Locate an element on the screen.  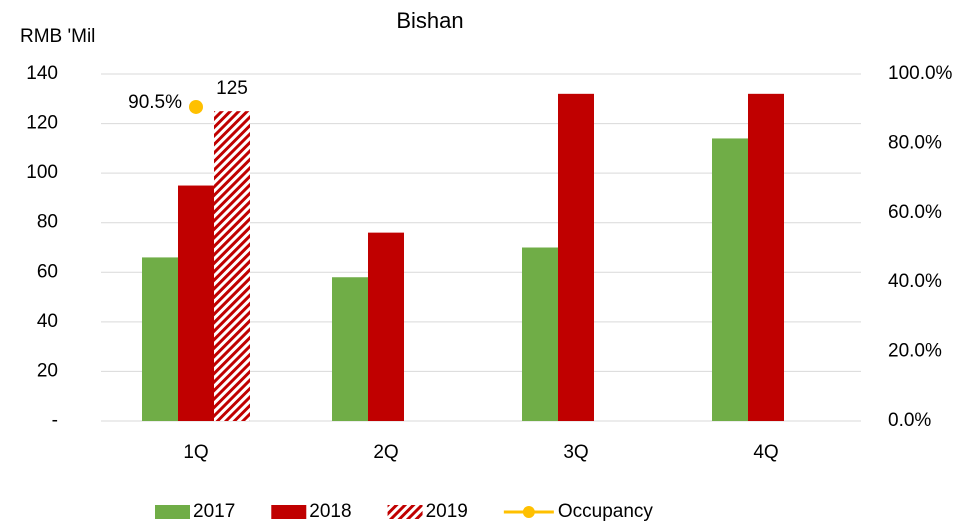
legend-label: Occupancy is located at coordinates (606, 511).